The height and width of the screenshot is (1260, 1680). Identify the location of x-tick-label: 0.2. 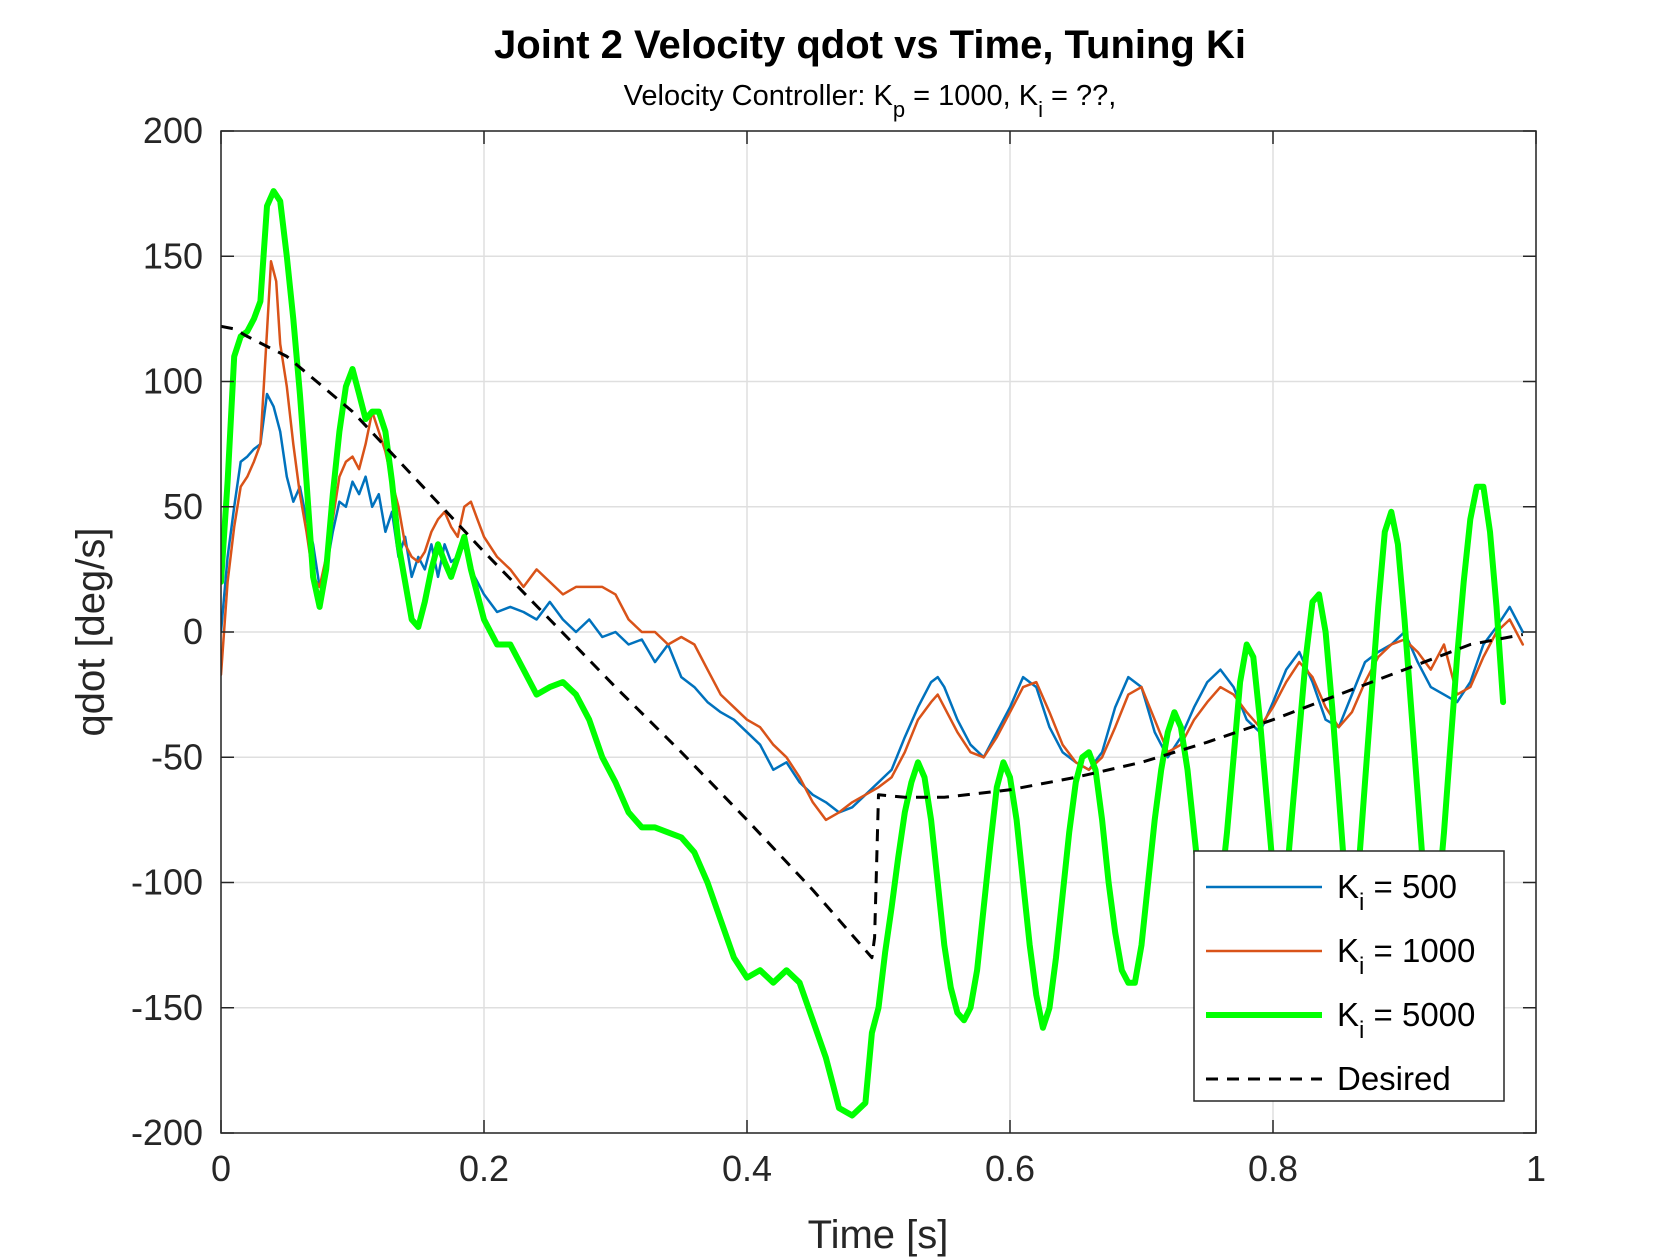
(484, 1168).